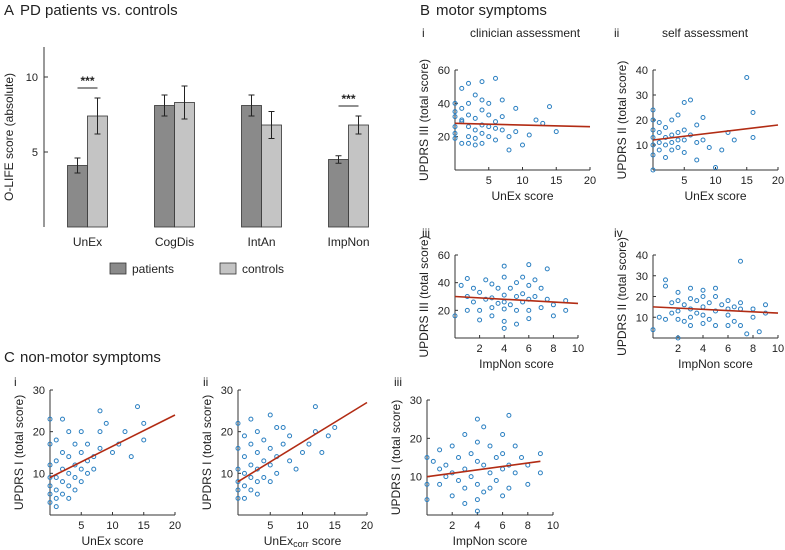 The height and width of the screenshot is (550, 785). Describe the element at coordinates (303, 541) in the screenshot. I see `x-axis-label: UnExcorr score` at that location.